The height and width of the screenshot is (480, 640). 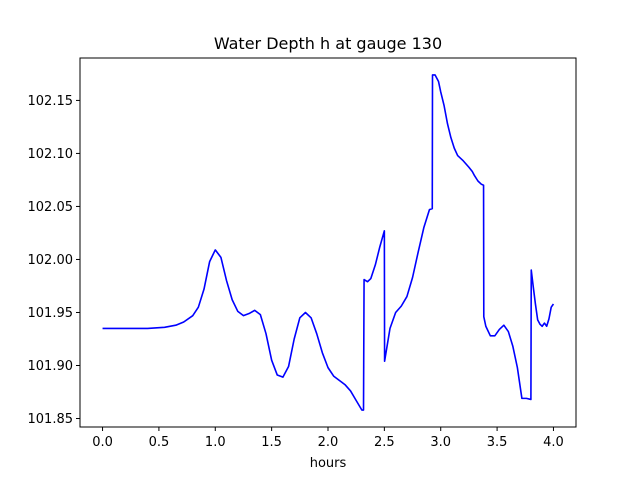 What do you see at coordinates (51, 154) in the screenshot?
I see `y-tick-label: 102.10` at bounding box center [51, 154].